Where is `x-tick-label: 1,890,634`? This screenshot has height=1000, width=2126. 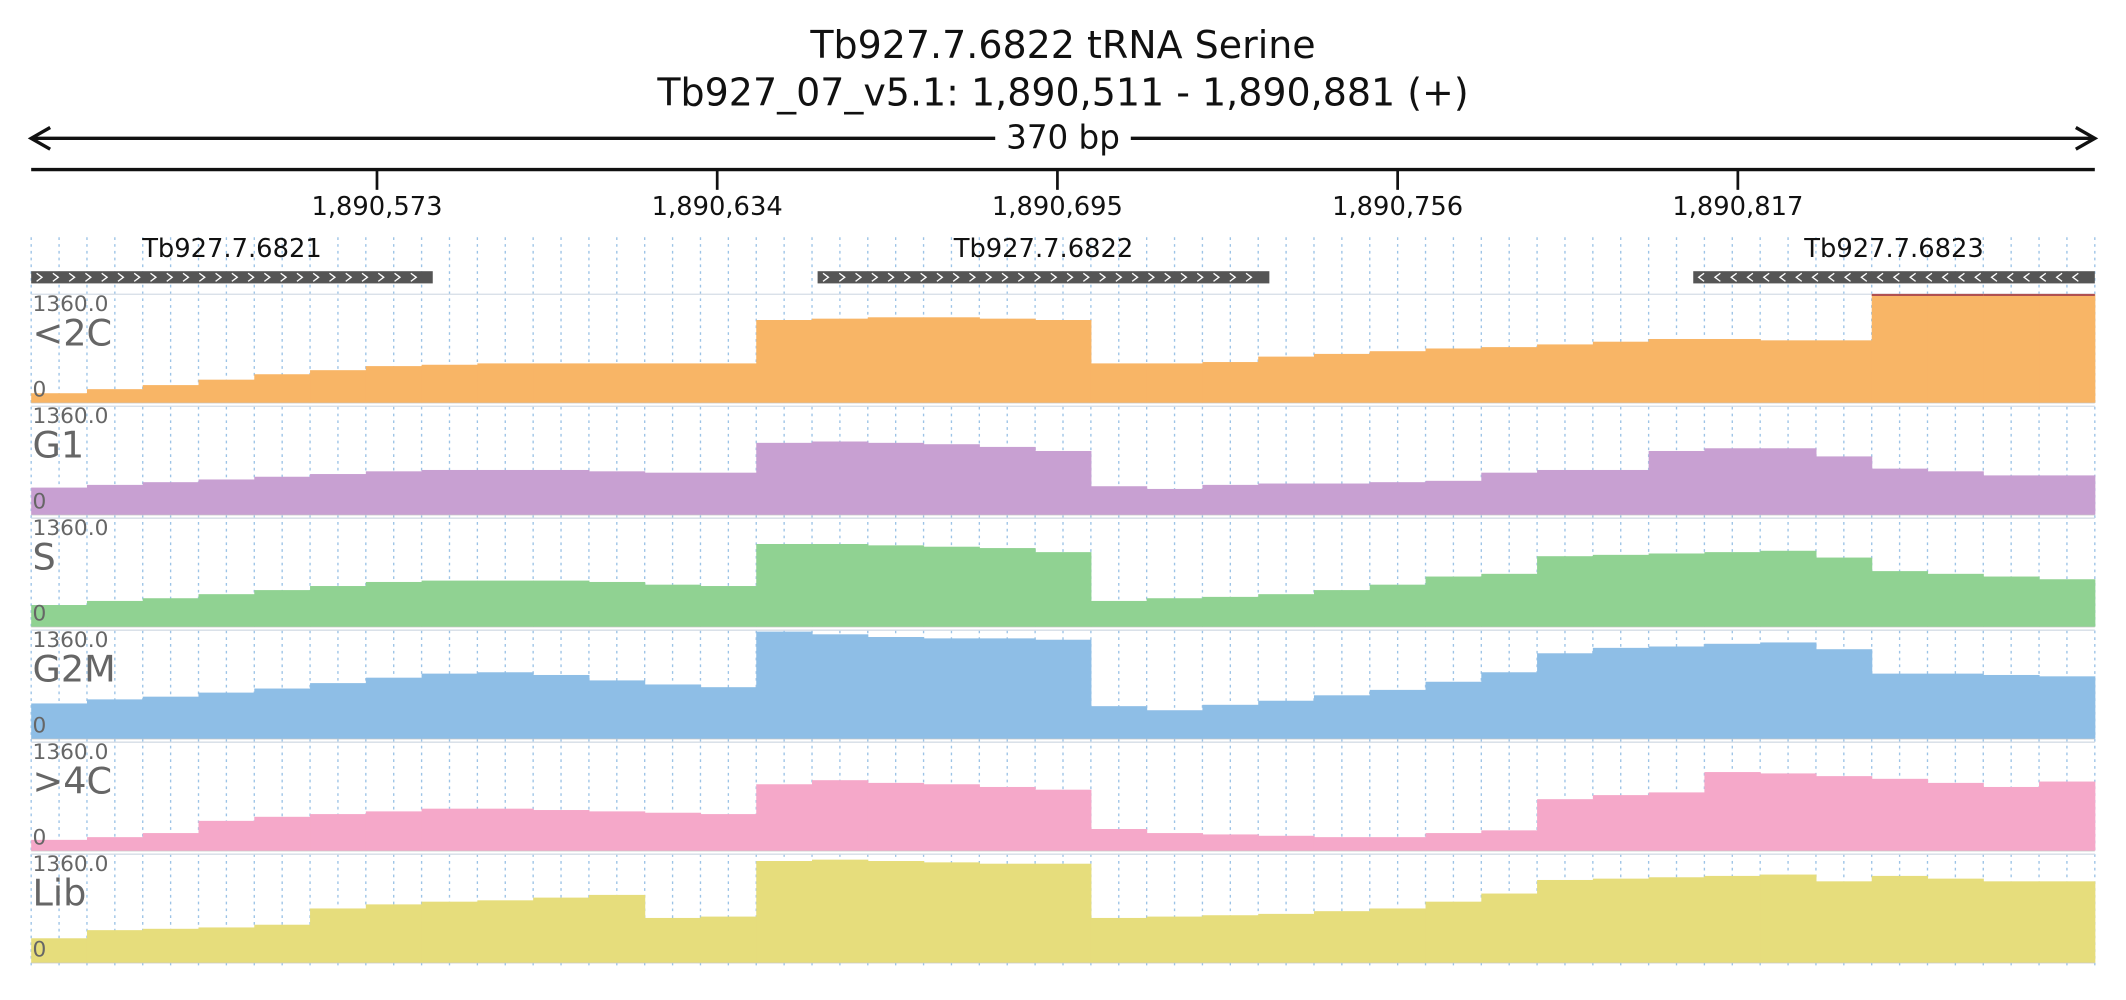
x-tick-label: 1,890,634 is located at coordinates (717, 207).